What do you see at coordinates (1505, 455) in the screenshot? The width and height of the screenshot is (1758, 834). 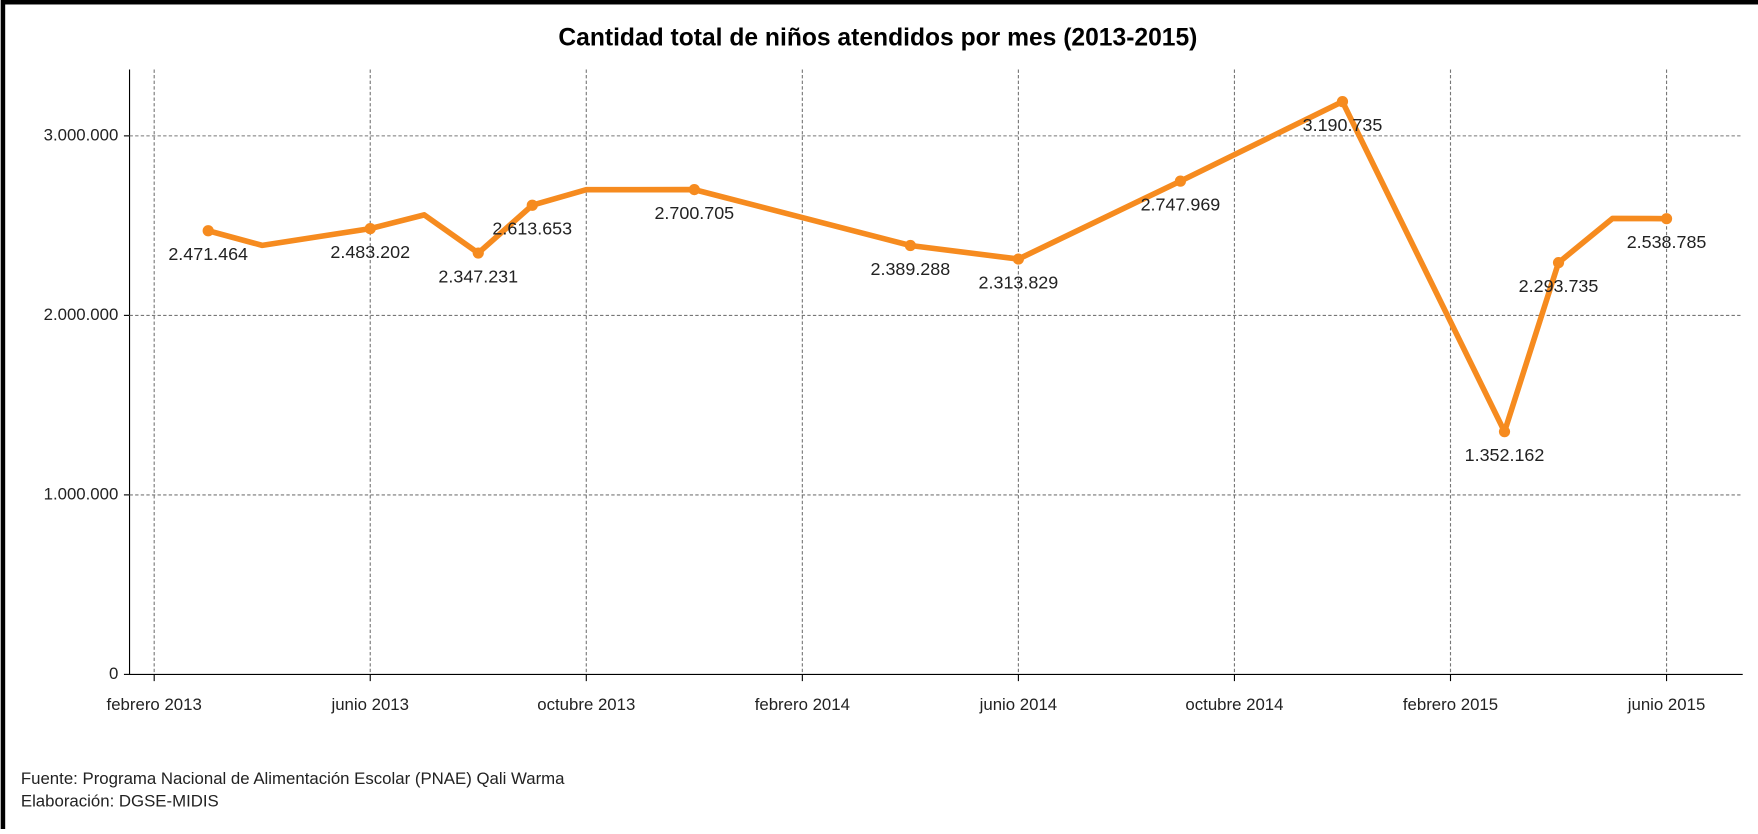 I see `data-label: 1.352.162` at bounding box center [1505, 455].